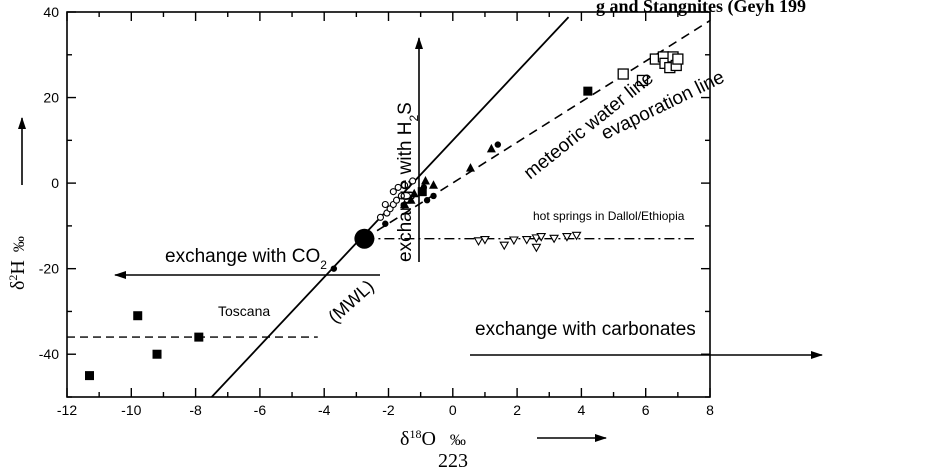 This screenshot has height=476, width=928. What do you see at coordinates (323, 265) in the screenshot?
I see `co2-label-sub: 2` at bounding box center [323, 265].